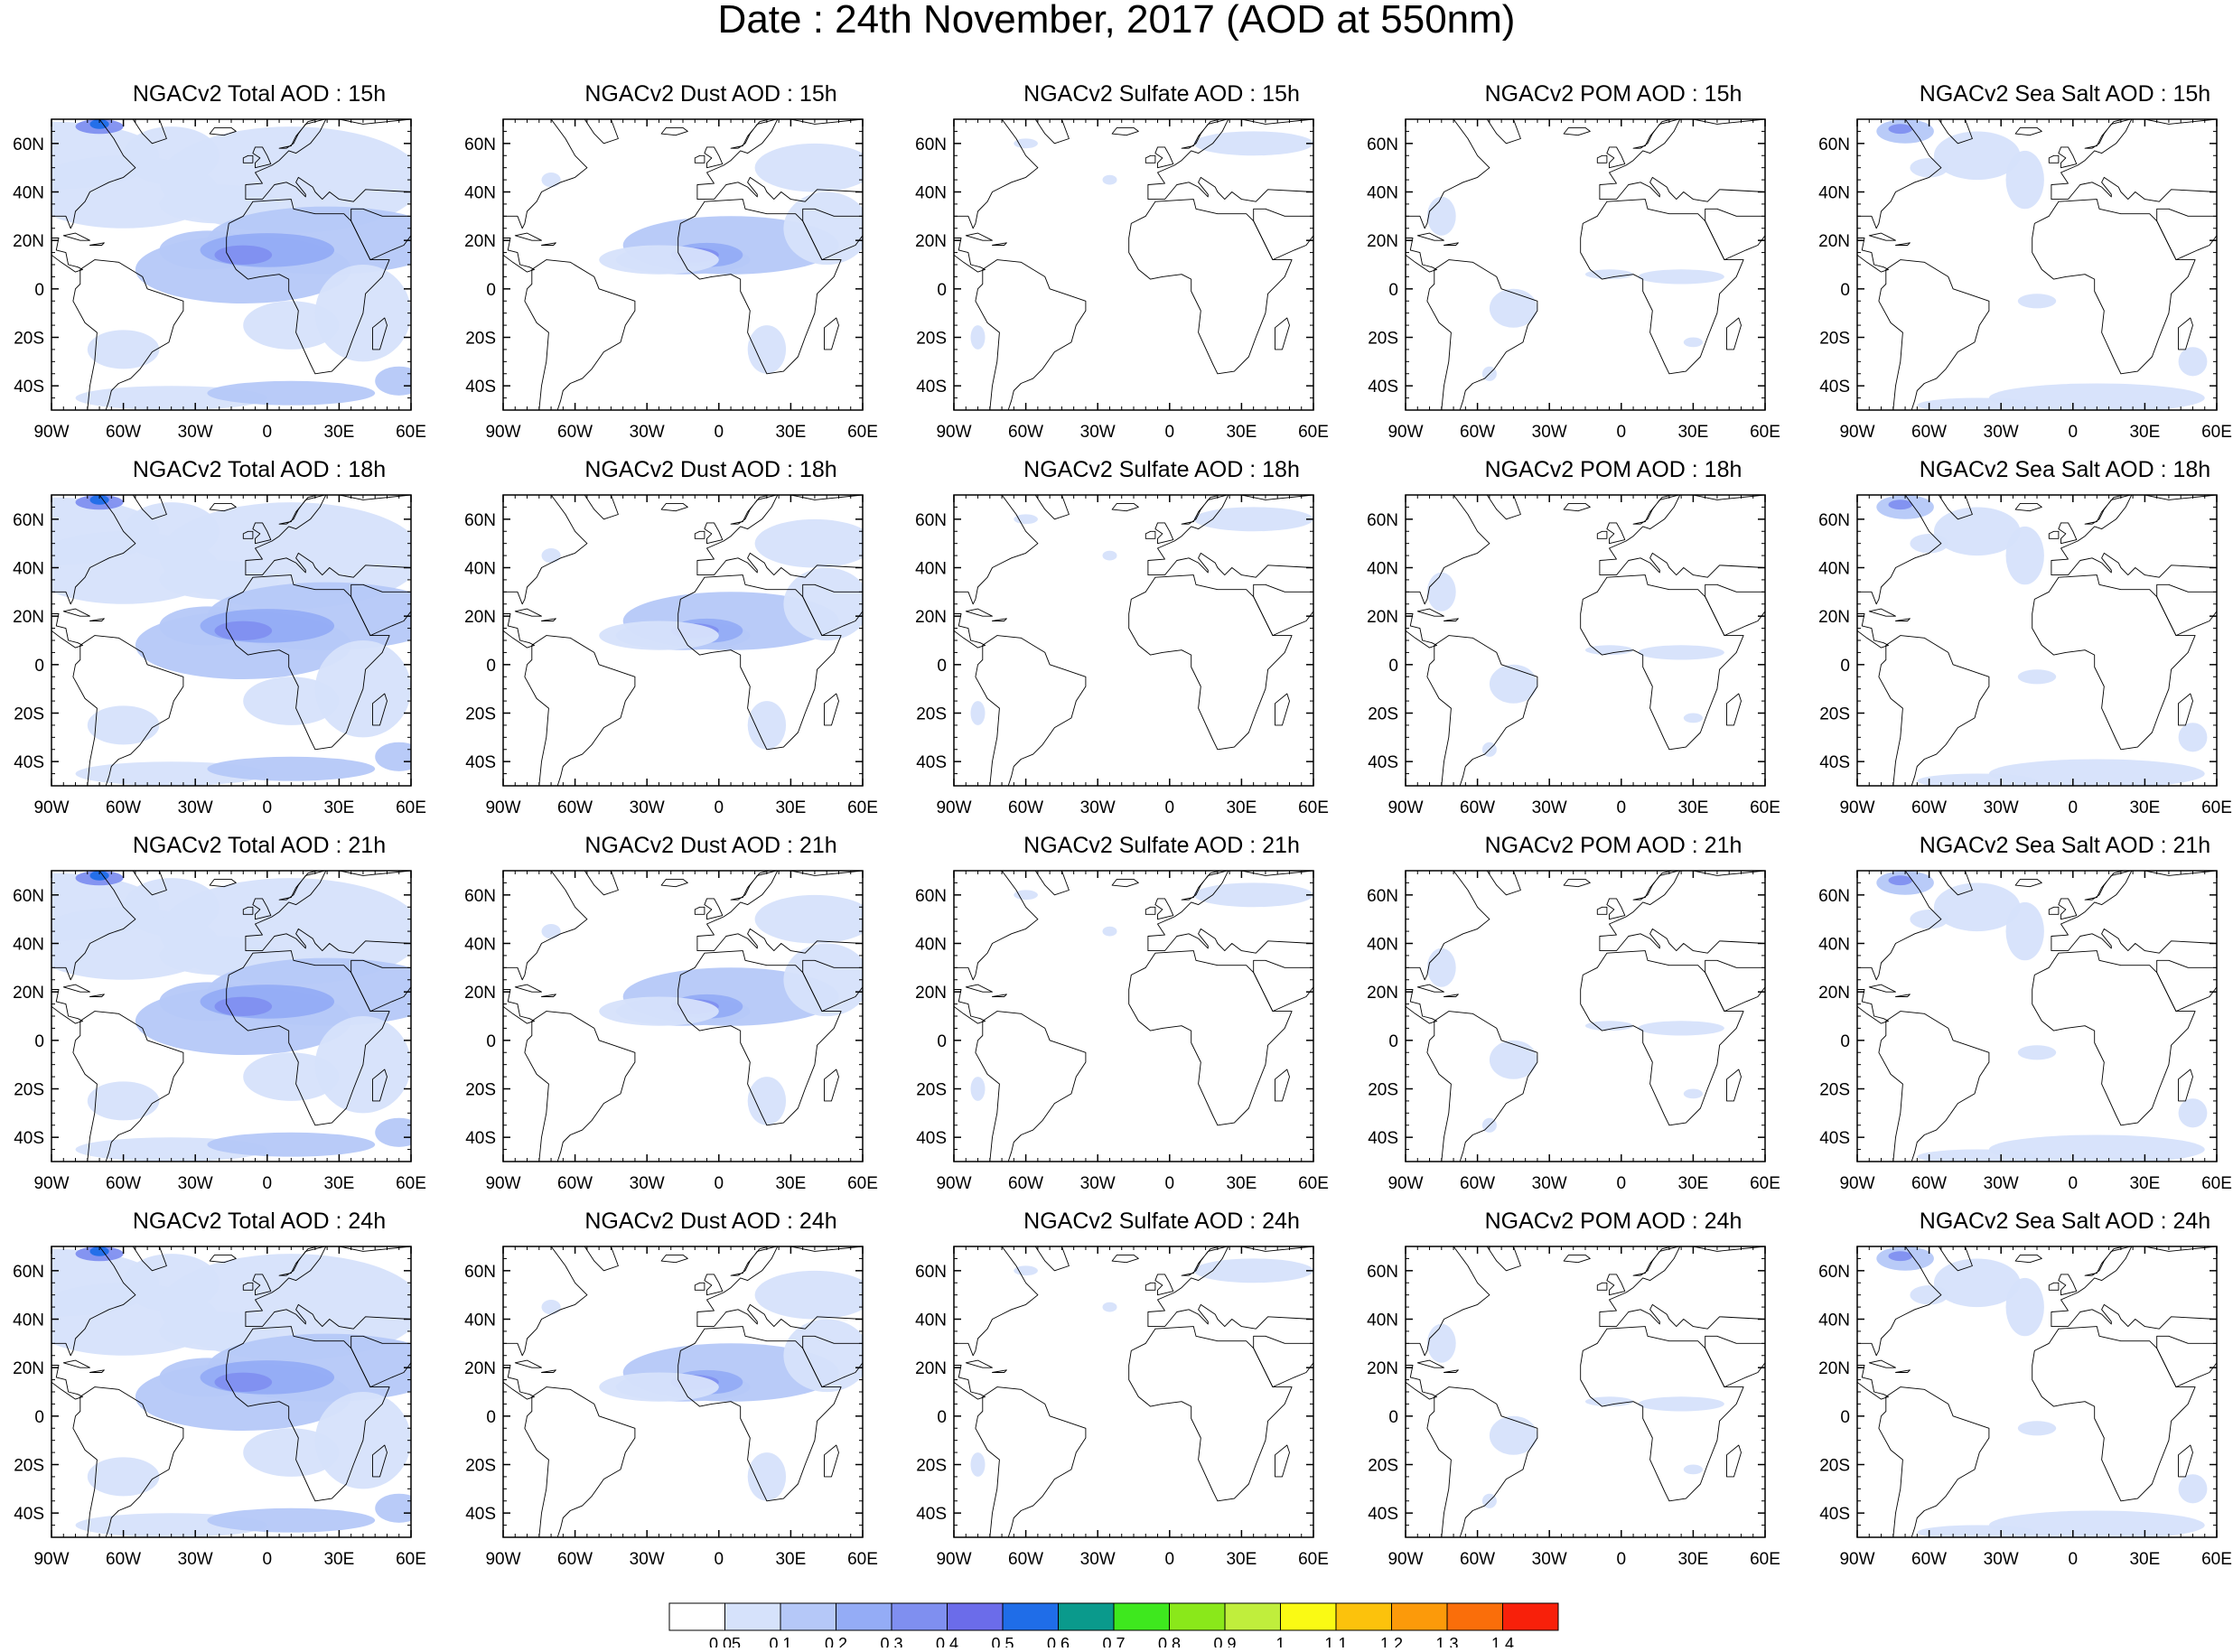 This screenshot has width=2233, height=1652. I want to click on panel-title: NGACv2 POM AOD : 15h, so click(1613, 94).